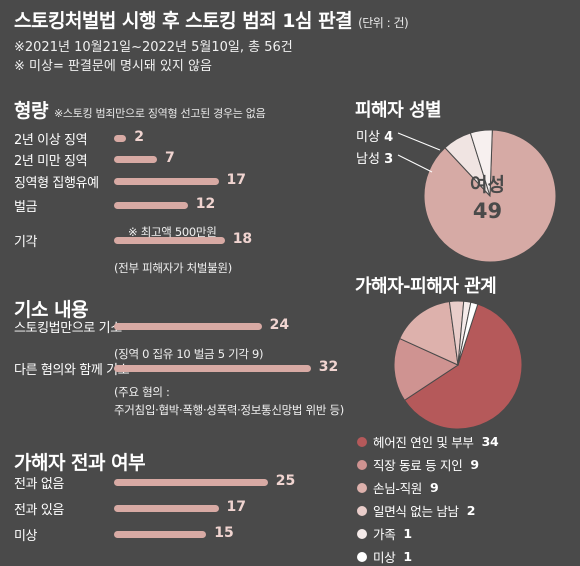 The height and width of the screenshot is (566, 580). What do you see at coordinates (229, 410) in the screenshot?
I see `indictment-annotation-3: 주거침입·협박·폭행·성폭력·정보통신망법 위반 등)` at bounding box center [229, 410].